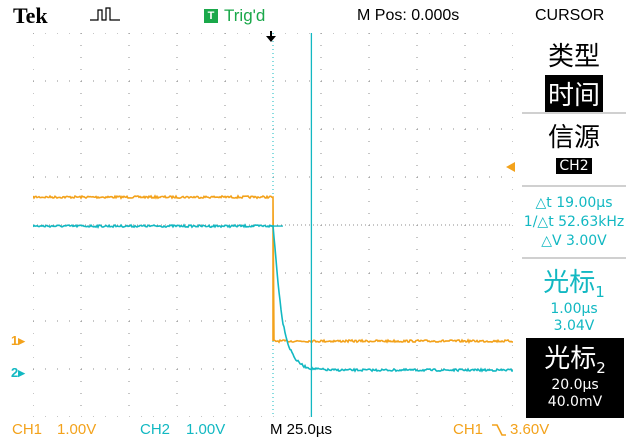 The image size is (628, 439). I want to click on reciprocal-delta-icon: 1/△t, so click(538, 222).